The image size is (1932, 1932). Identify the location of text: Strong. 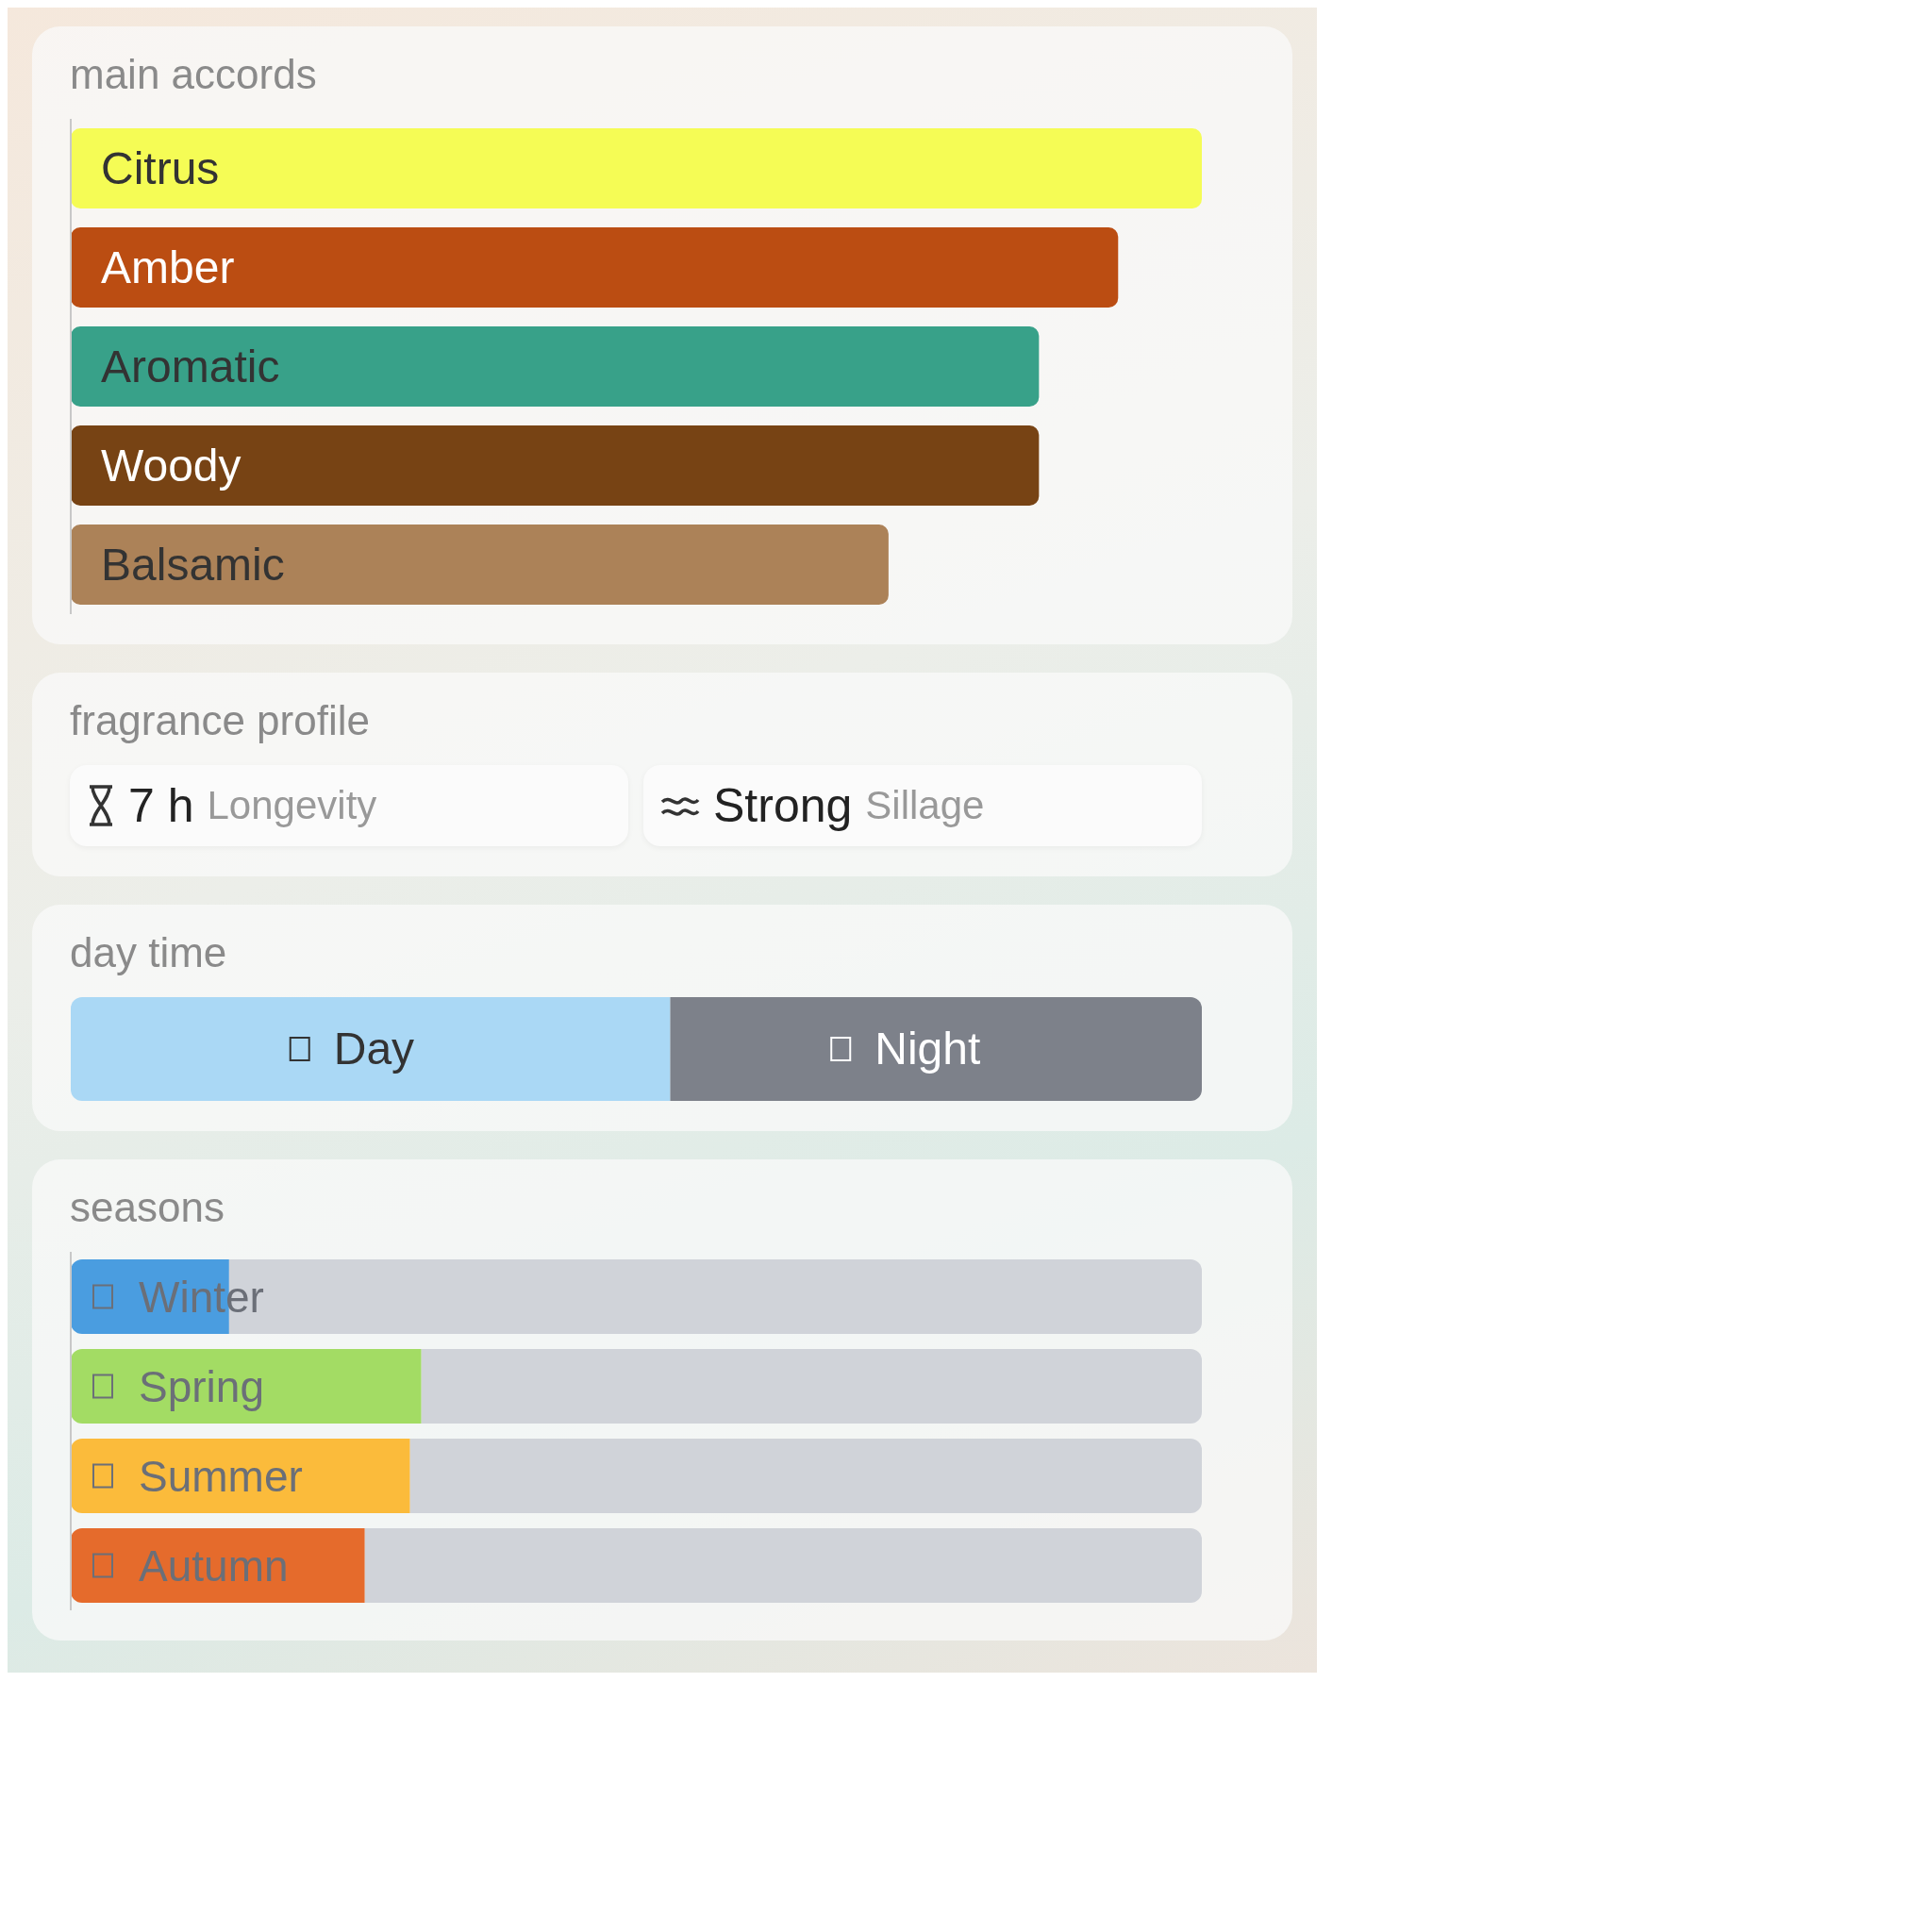
(783, 806).